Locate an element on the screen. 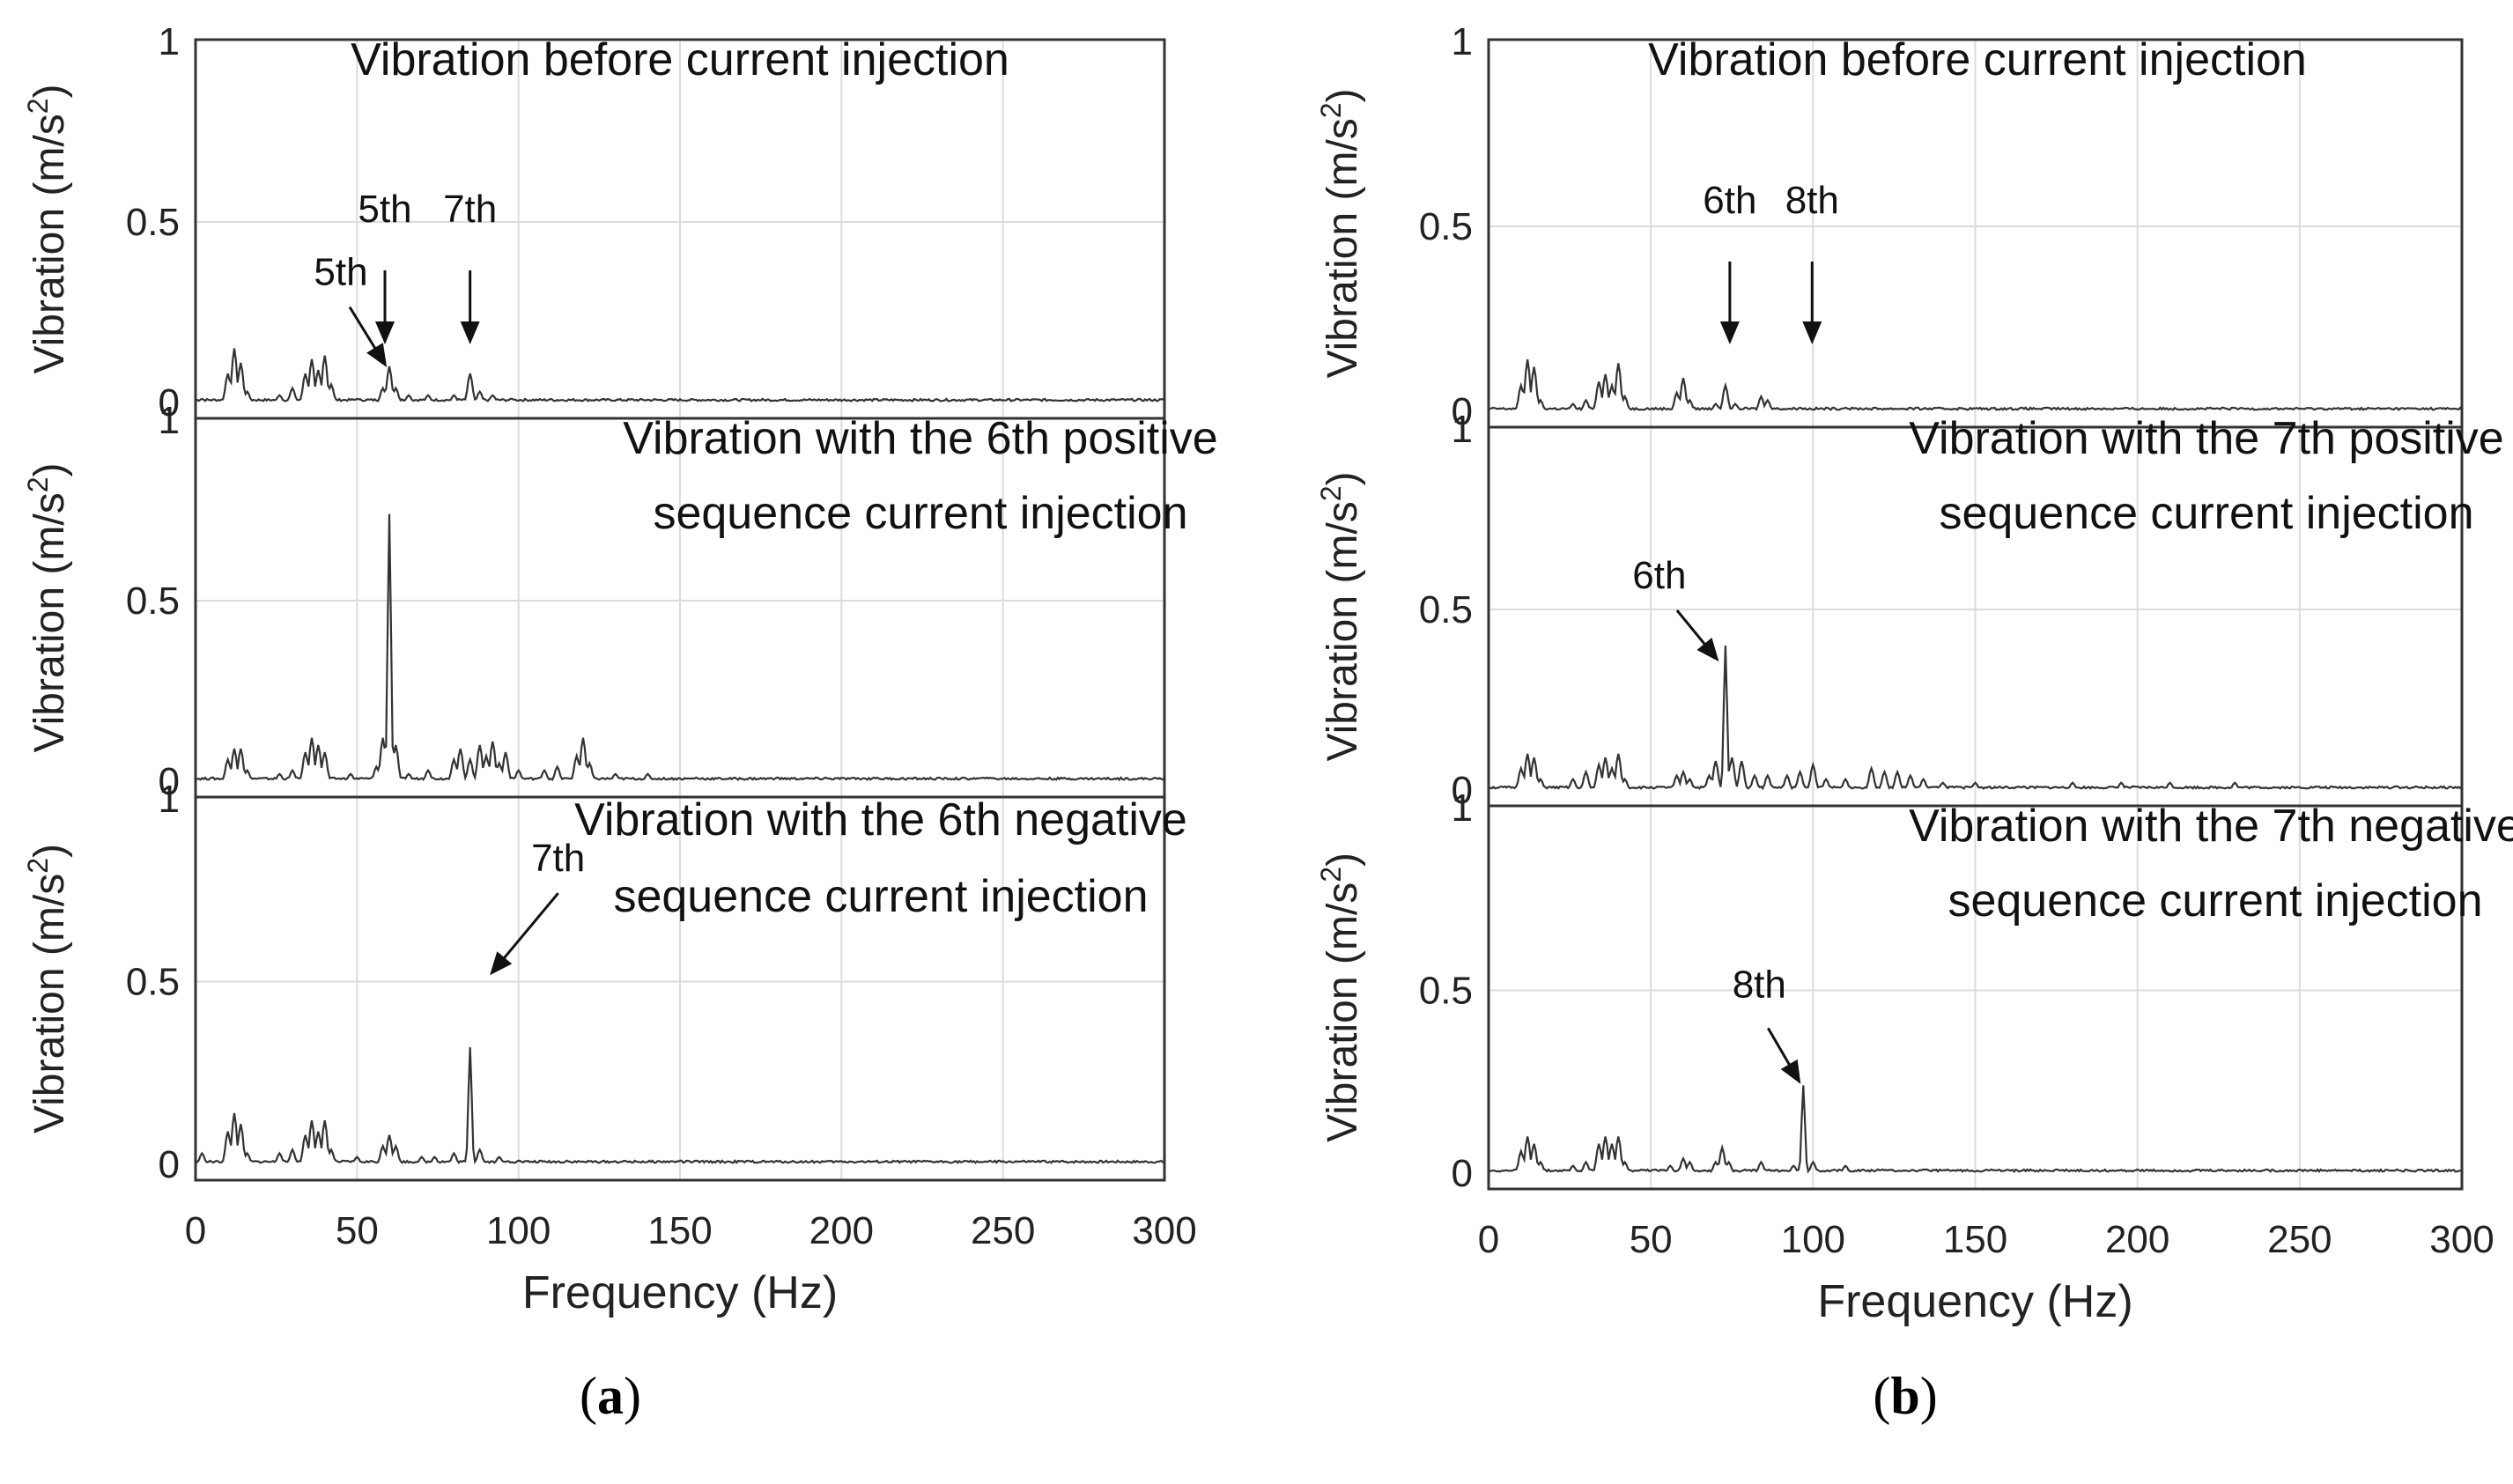  subplot-title-line: Vibration with the 6th negative is located at coordinates (880, 819).